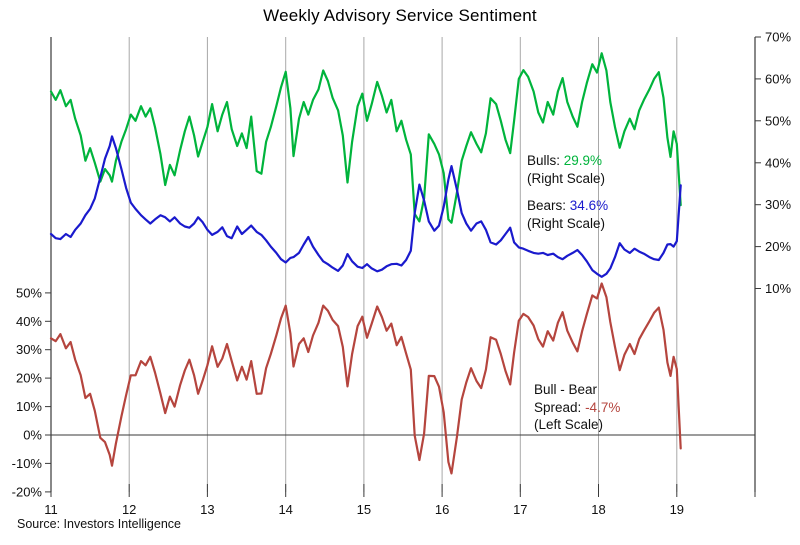 The height and width of the screenshot is (545, 800). What do you see at coordinates (29, 378) in the screenshot?
I see `left-axis-tick-label: 20%` at bounding box center [29, 378].